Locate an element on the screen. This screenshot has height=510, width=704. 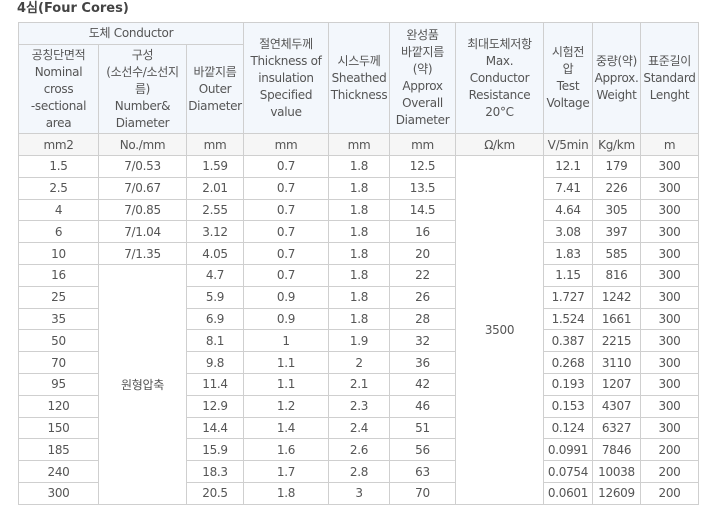
header-line: Approx. is located at coordinates (616, 77).